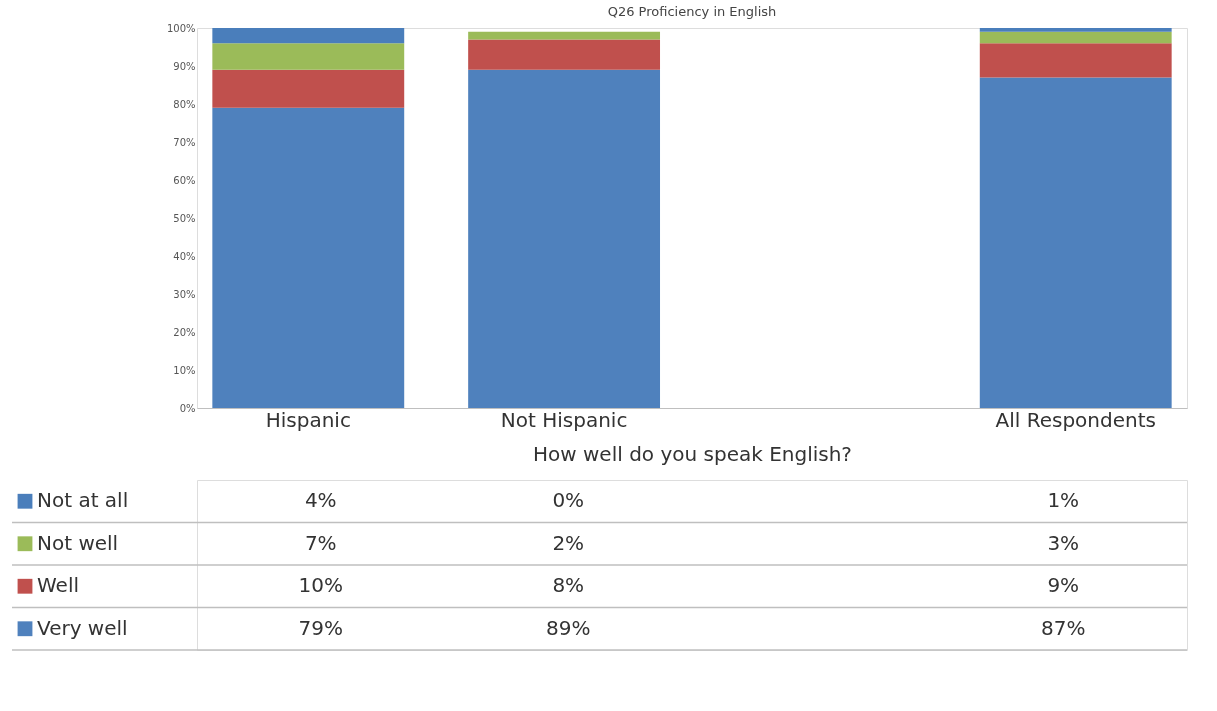 The width and height of the screenshot is (1217, 711). I want to click on y-tick-label: 80%, so click(184, 104).